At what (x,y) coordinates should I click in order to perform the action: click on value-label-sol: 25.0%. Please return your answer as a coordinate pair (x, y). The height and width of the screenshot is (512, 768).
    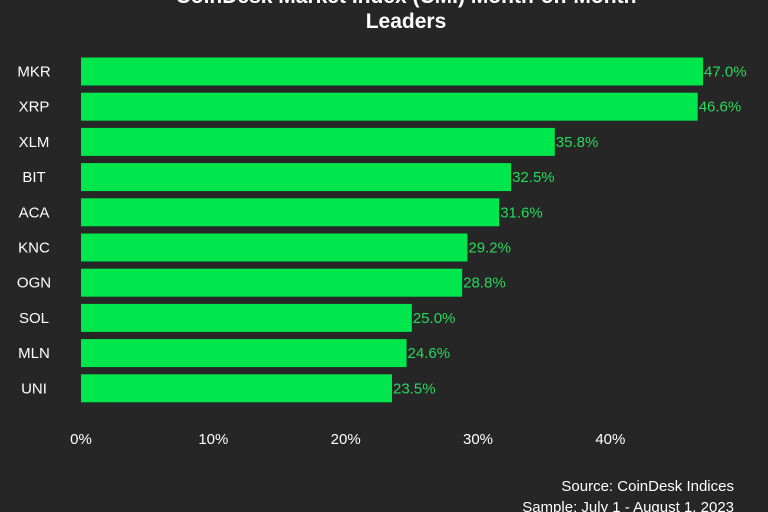
    Looking at the image, I should click on (434, 318).